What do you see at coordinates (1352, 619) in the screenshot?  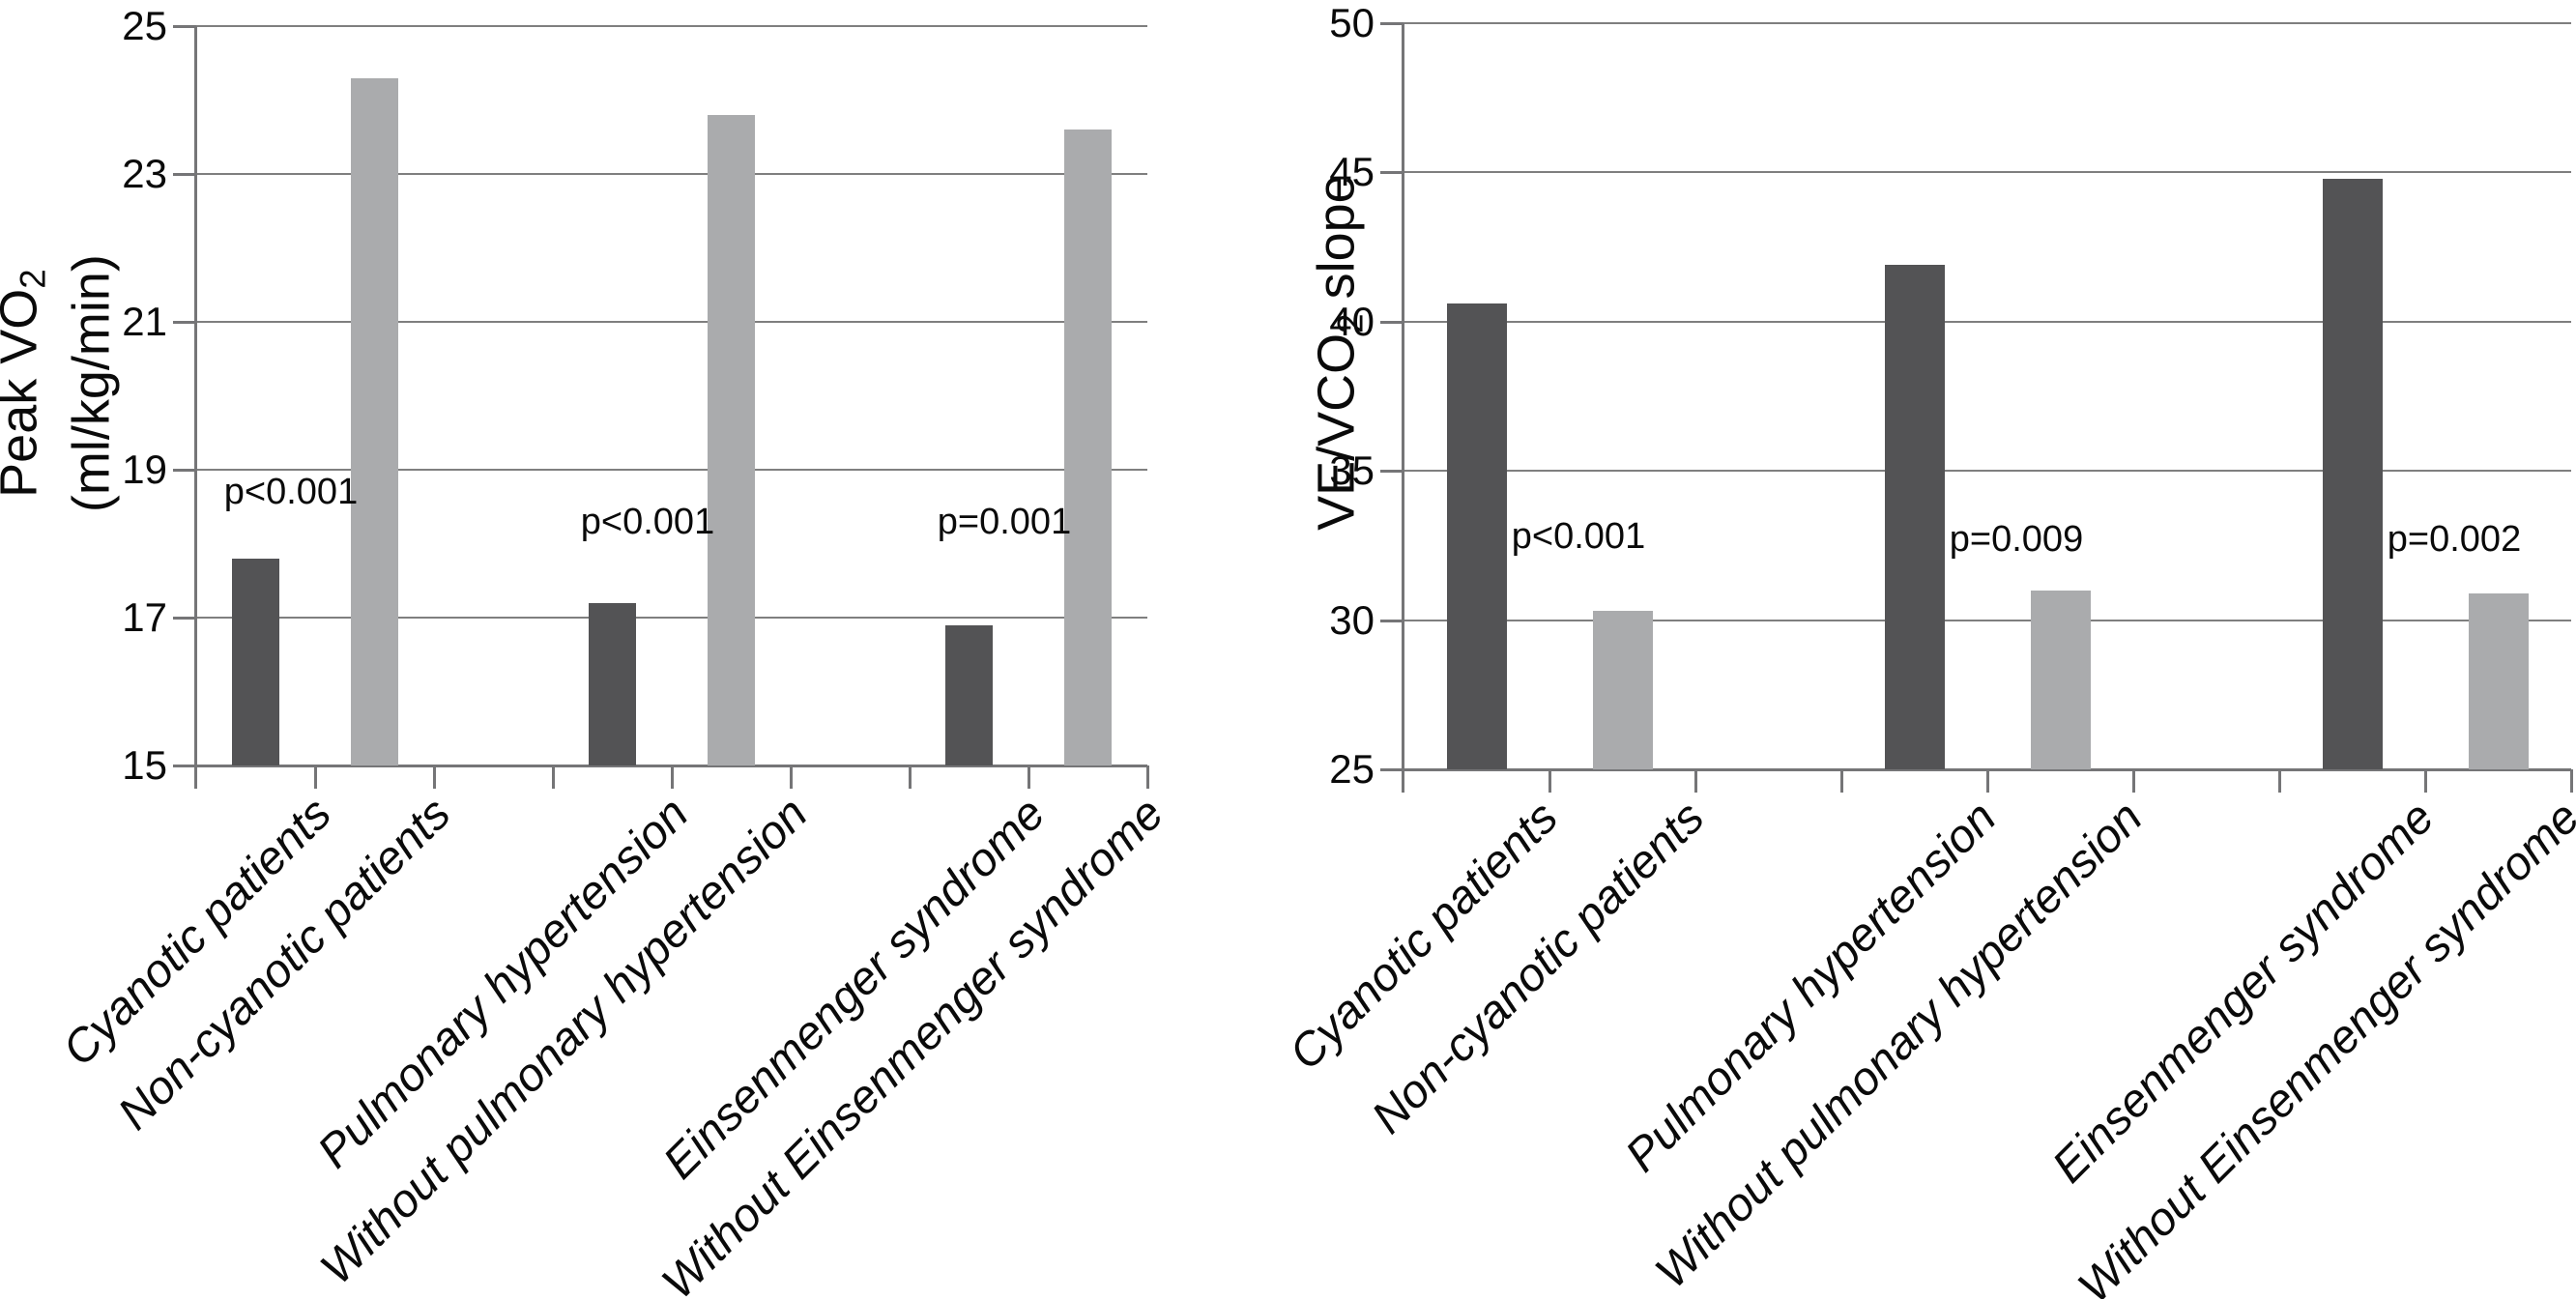 I see `y-tick-label-30: 30` at bounding box center [1352, 619].